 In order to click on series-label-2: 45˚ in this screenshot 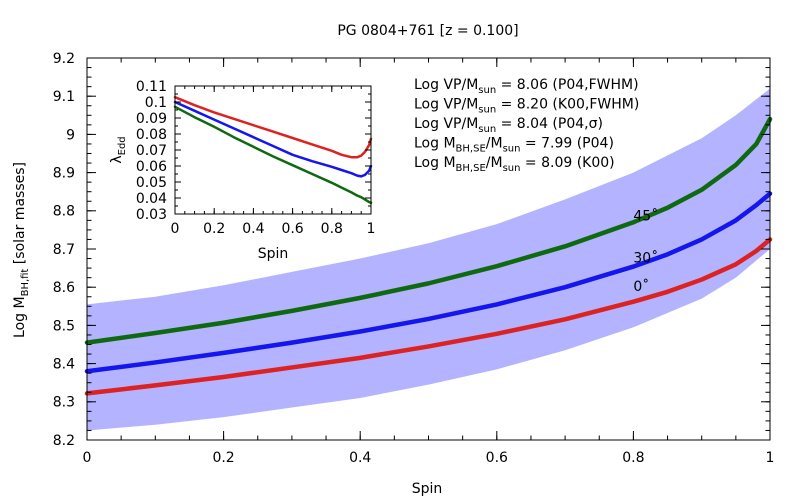, I will do `click(645, 215)`.